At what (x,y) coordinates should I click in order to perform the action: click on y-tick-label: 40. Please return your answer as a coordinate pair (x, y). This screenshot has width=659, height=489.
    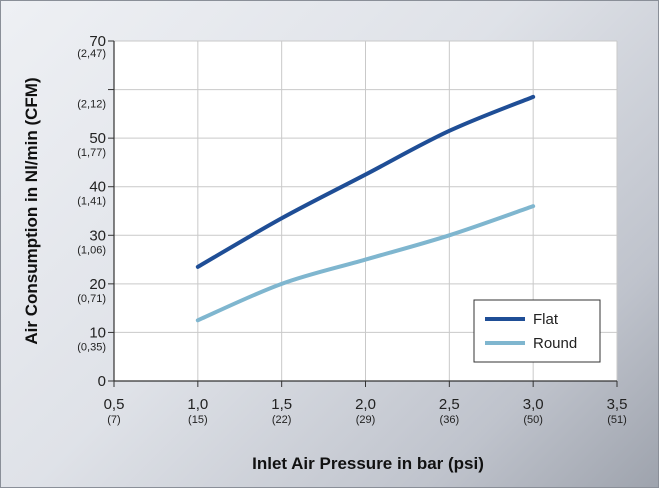
    Looking at the image, I should click on (97, 187).